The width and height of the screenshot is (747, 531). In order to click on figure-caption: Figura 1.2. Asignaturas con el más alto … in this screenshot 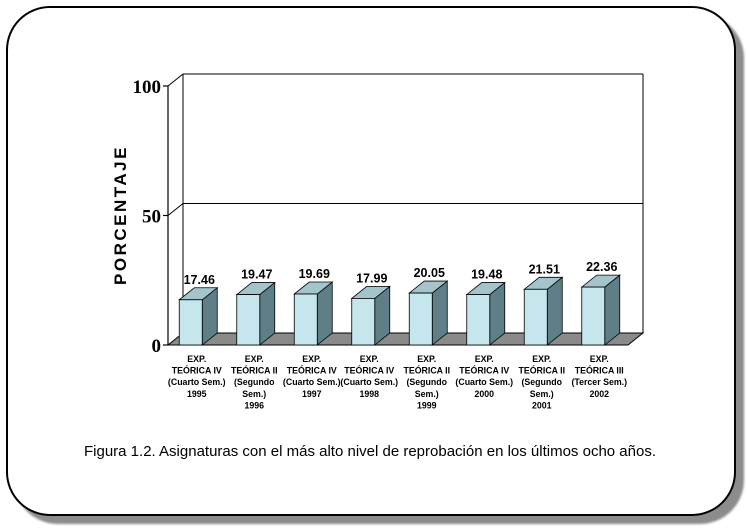, I will do `click(370, 451)`.